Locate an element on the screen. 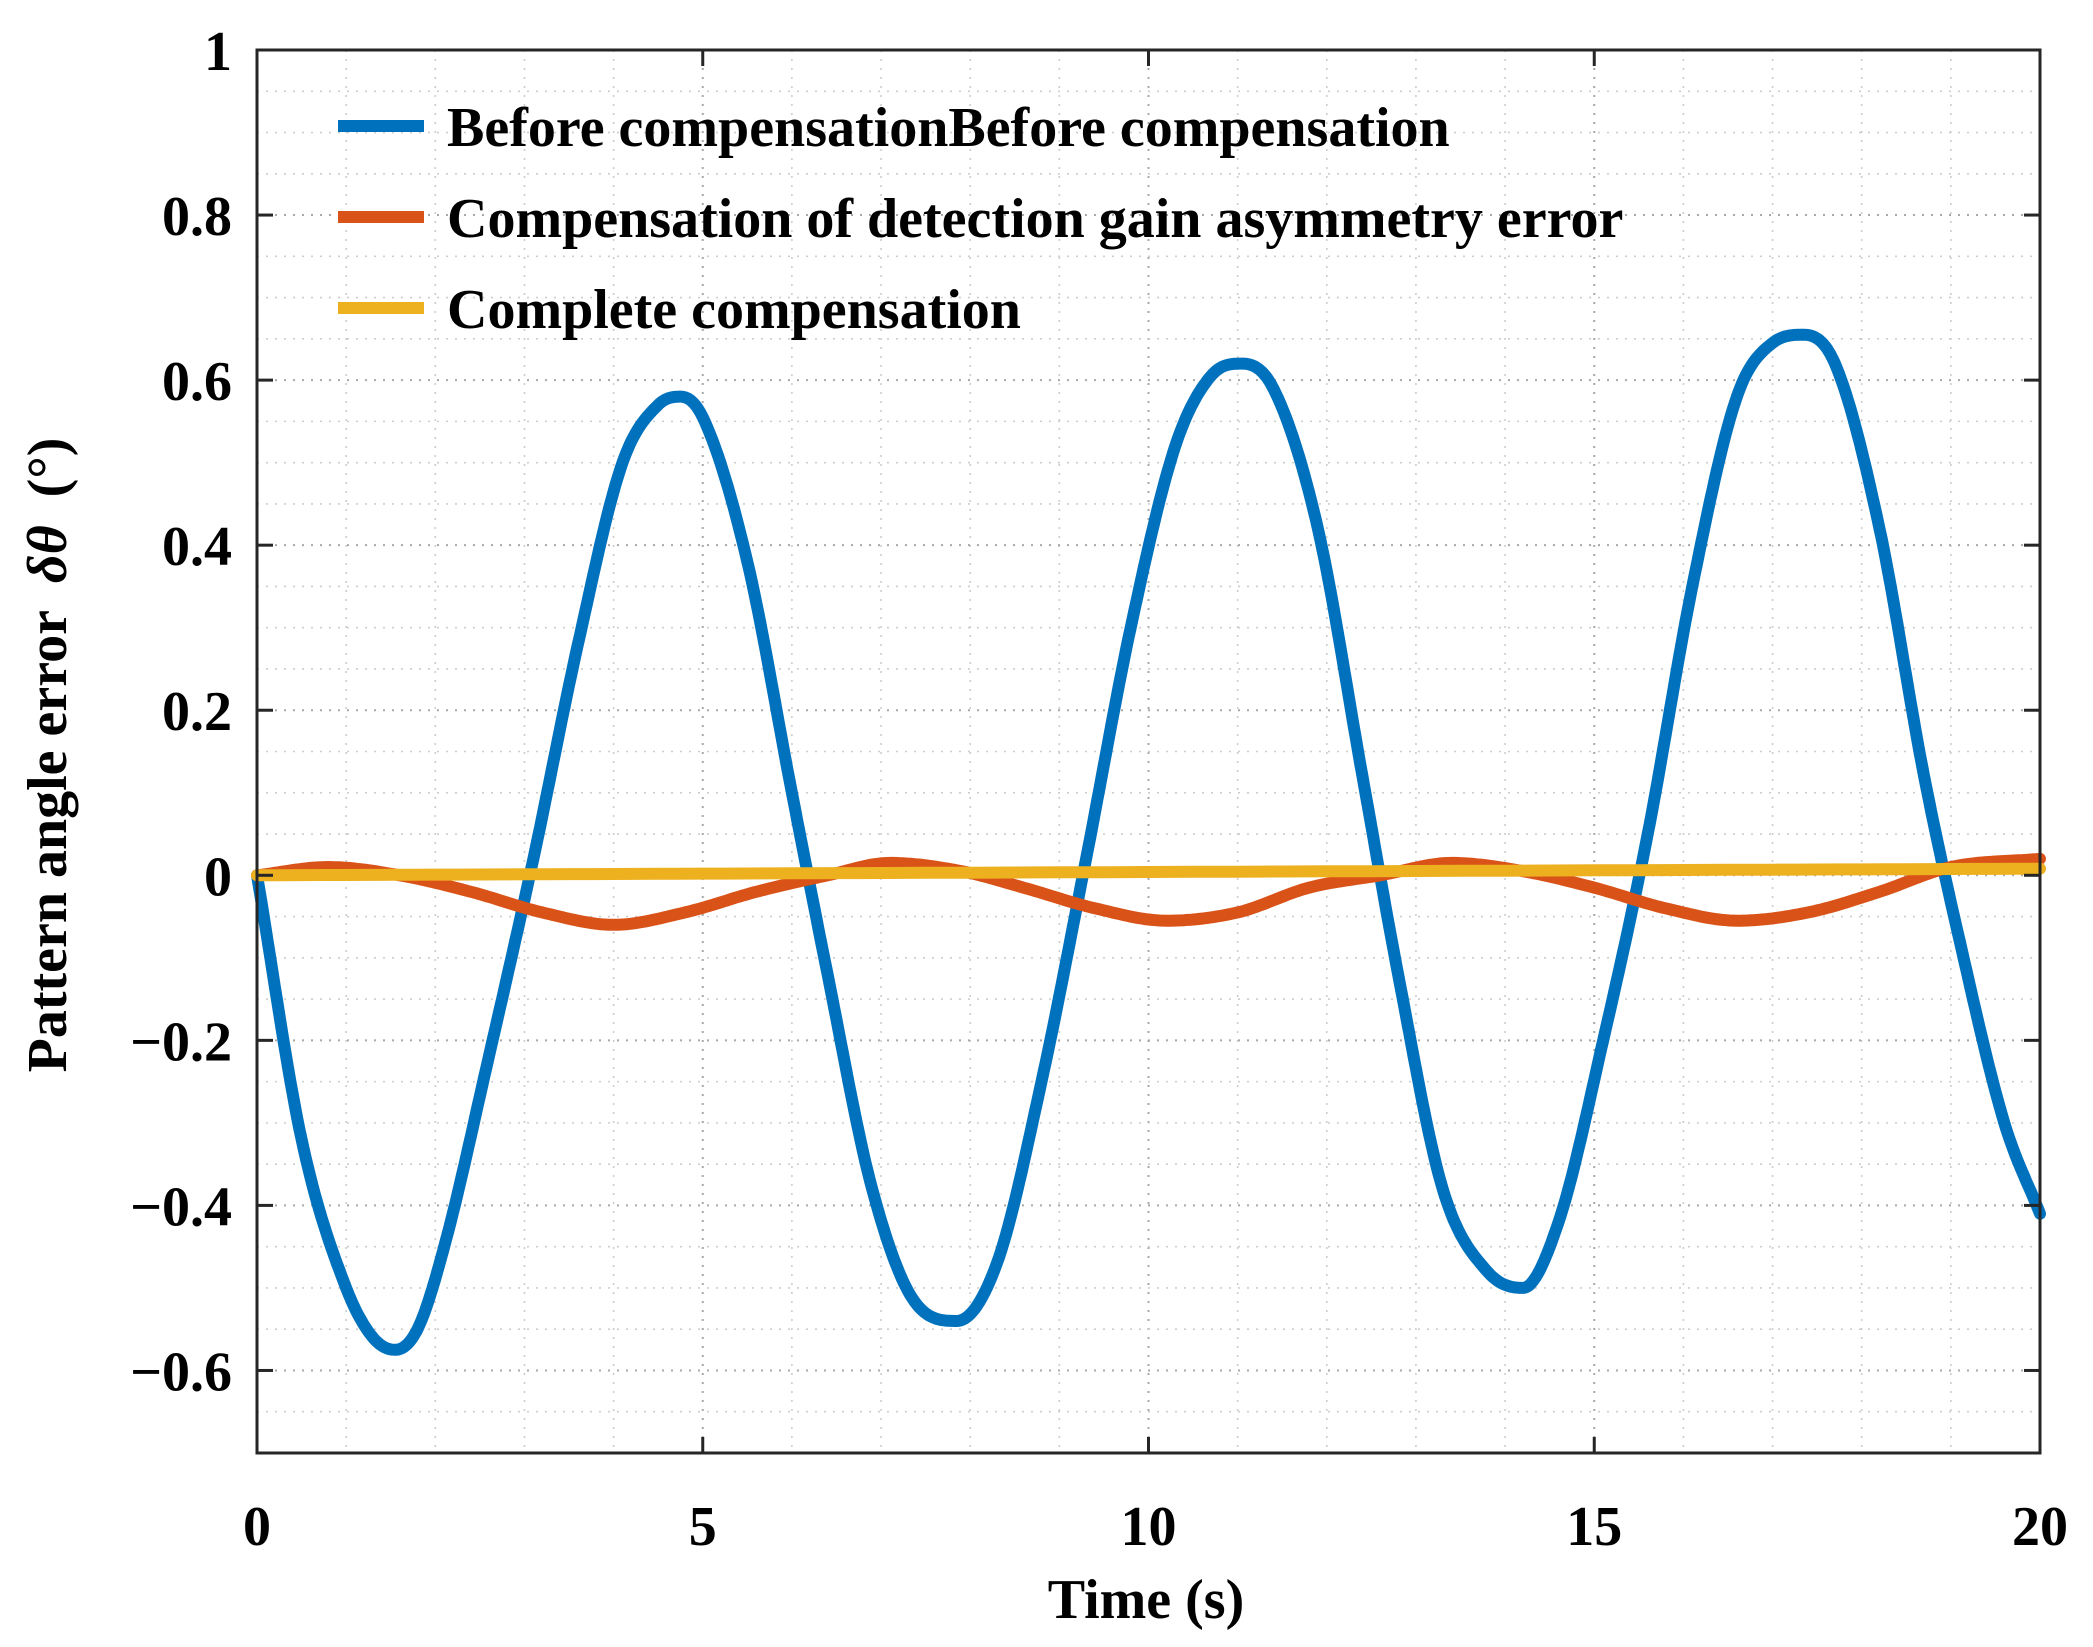 Image resolution: width=2093 pixels, height=1647 pixels. y-tick-label: 0.2 is located at coordinates (197, 712).